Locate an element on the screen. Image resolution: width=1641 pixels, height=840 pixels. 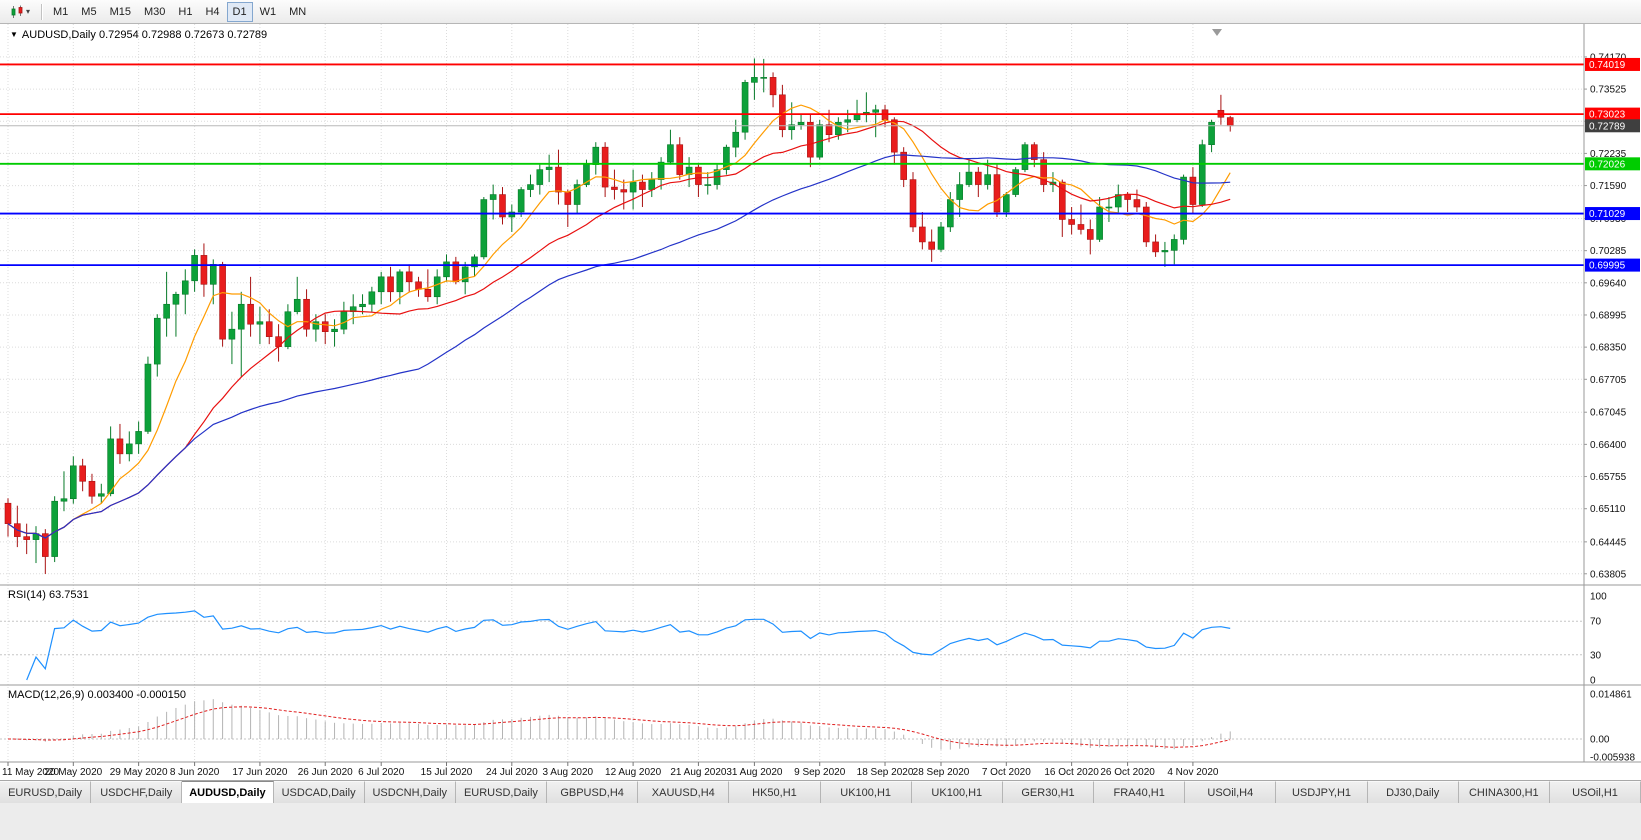
chart-tab-usdcad-daily: USDCAD,Daily is located at coordinates (319, 792).